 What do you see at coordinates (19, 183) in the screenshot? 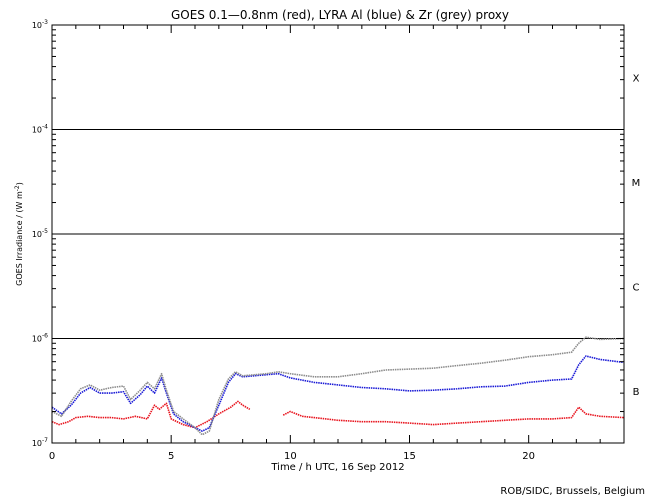
I see `y-axis-label-close: )` at bounding box center [19, 183].